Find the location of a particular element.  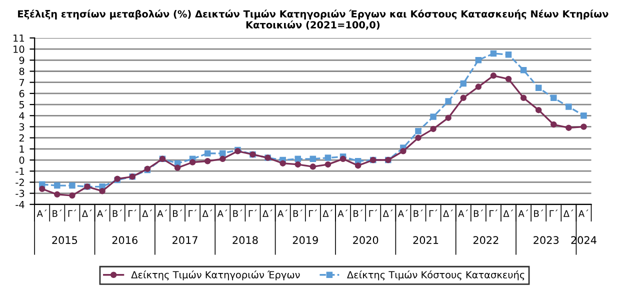

y-tick-label: 7 is located at coordinates (21, 82).